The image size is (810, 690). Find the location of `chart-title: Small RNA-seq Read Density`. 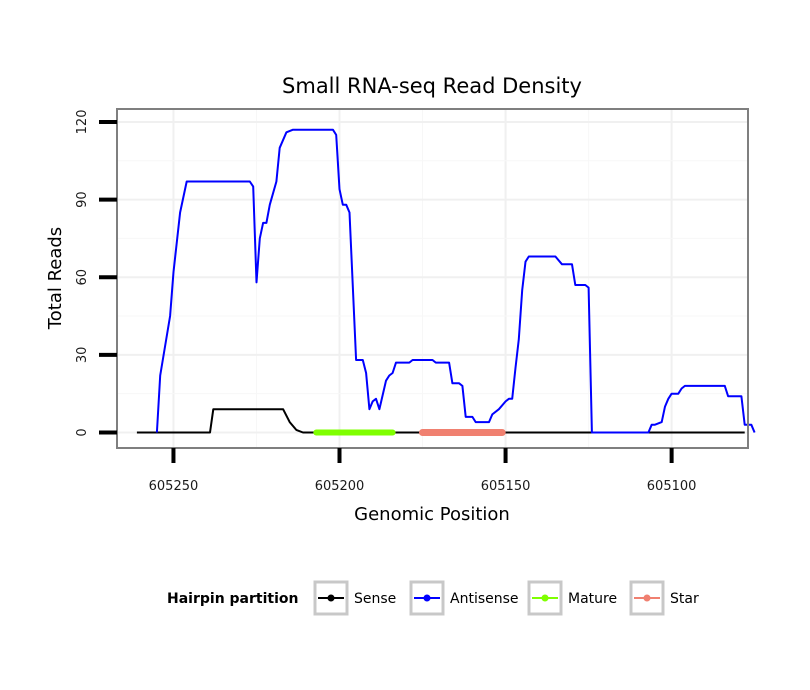

chart-title: Small RNA-seq Read Density is located at coordinates (432, 86).